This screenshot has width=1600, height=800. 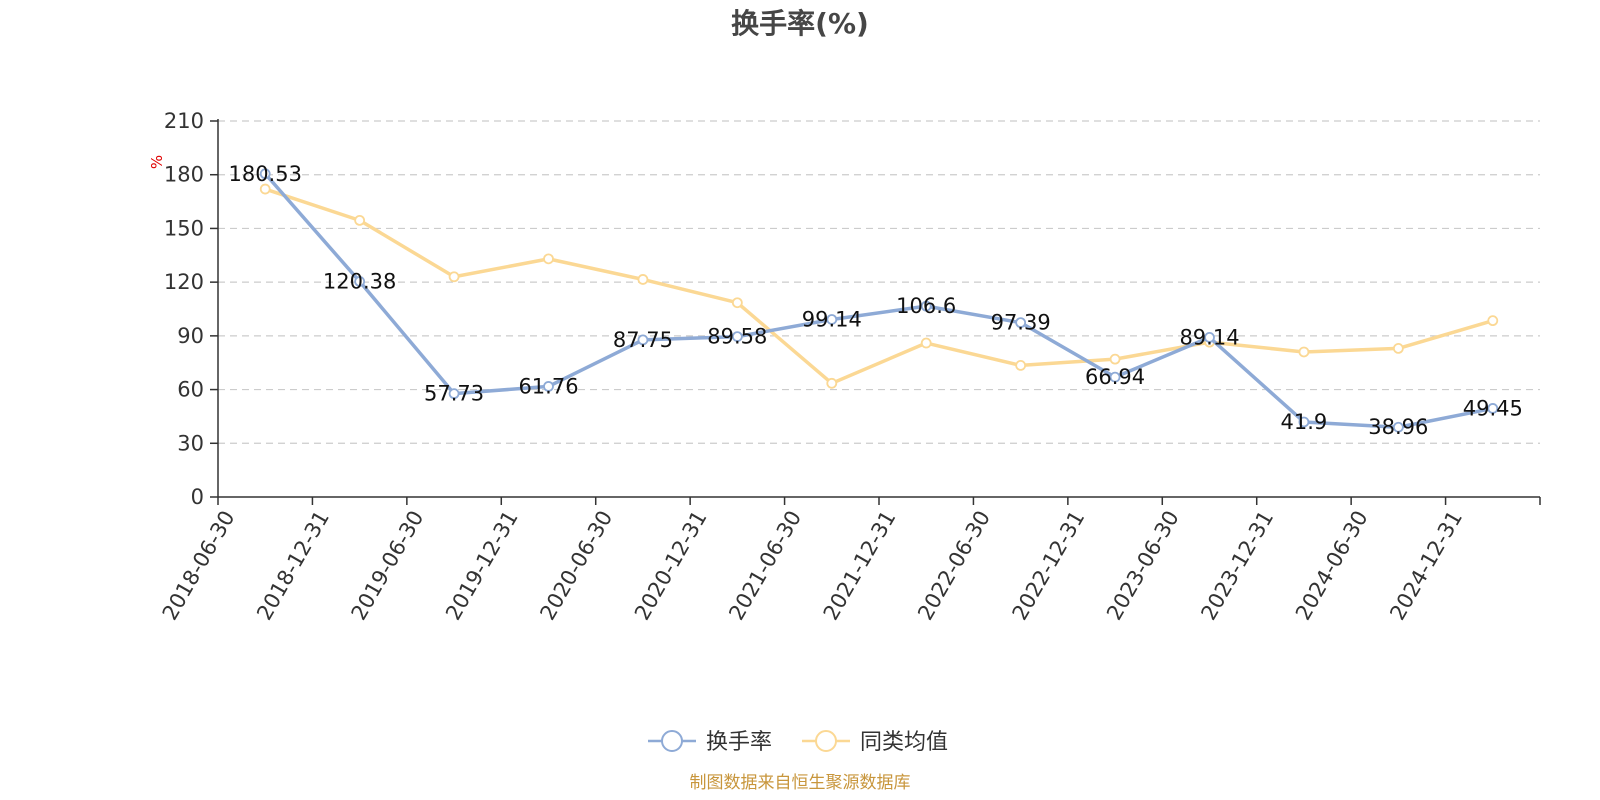 What do you see at coordinates (388, 566) in the screenshot?
I see `x-tick-label: 2019-06-30` at bounding box center [388, 566].